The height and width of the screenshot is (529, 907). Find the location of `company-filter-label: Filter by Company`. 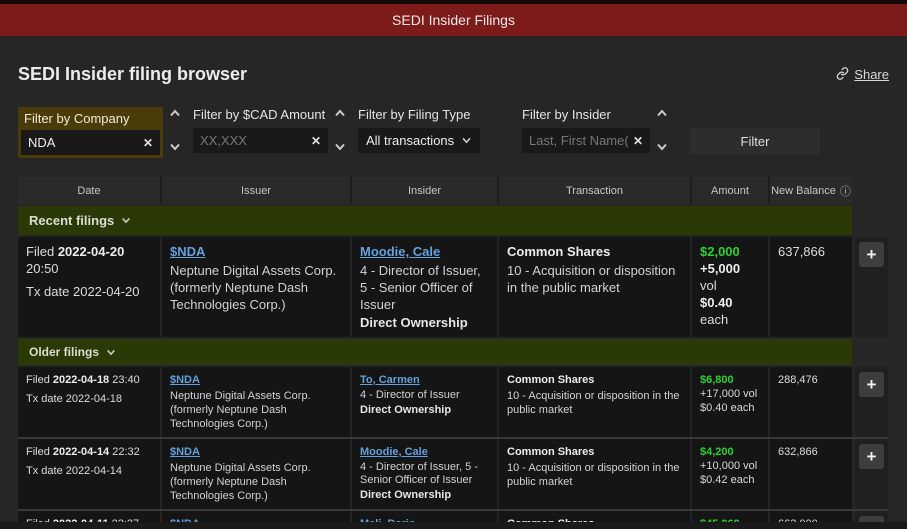

company-filter-label: Filter by Company is located at coordinates (77, 118).